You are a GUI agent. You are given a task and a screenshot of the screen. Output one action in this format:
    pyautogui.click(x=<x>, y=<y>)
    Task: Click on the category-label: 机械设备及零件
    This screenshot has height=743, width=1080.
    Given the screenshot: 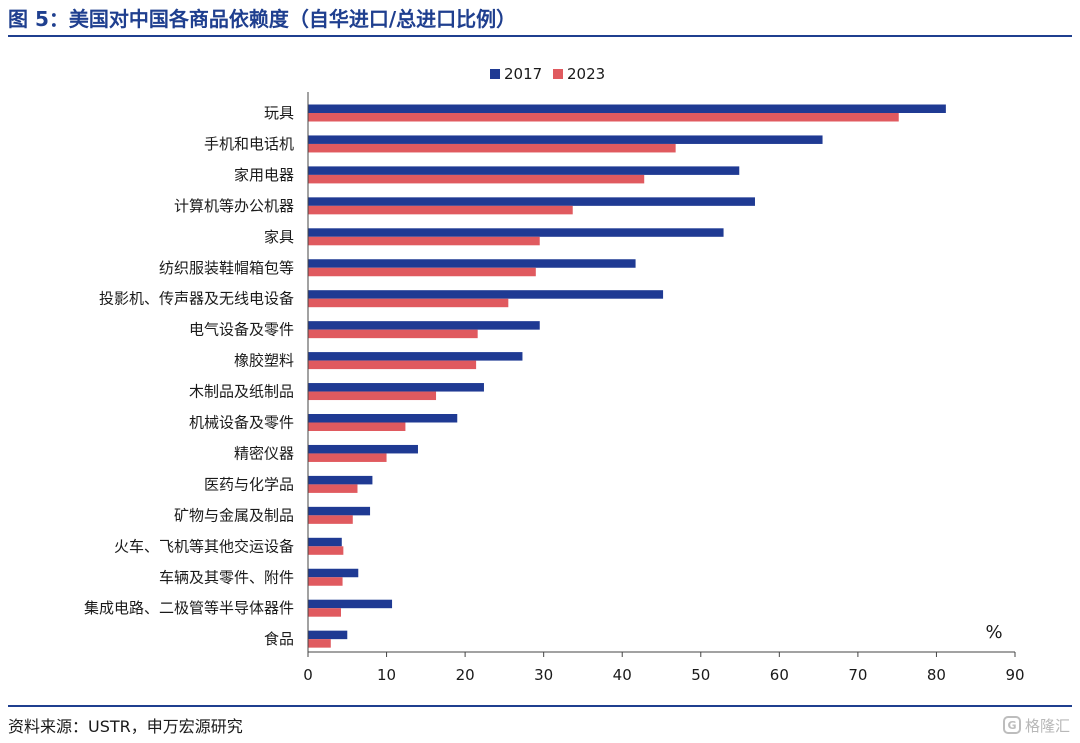 What is the action you would take?
    pyautogui.click(x=241, y=423)
    